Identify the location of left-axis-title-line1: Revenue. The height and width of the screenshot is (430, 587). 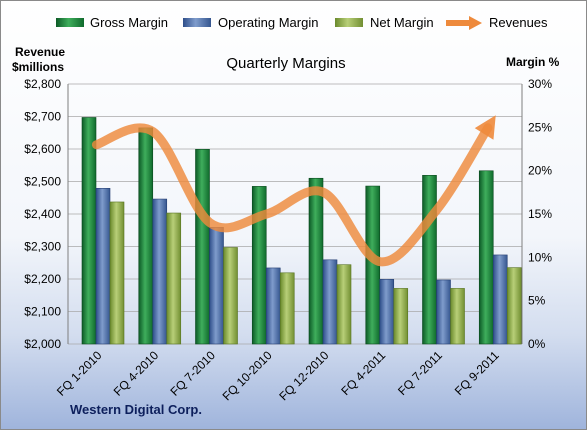
(40, 52).